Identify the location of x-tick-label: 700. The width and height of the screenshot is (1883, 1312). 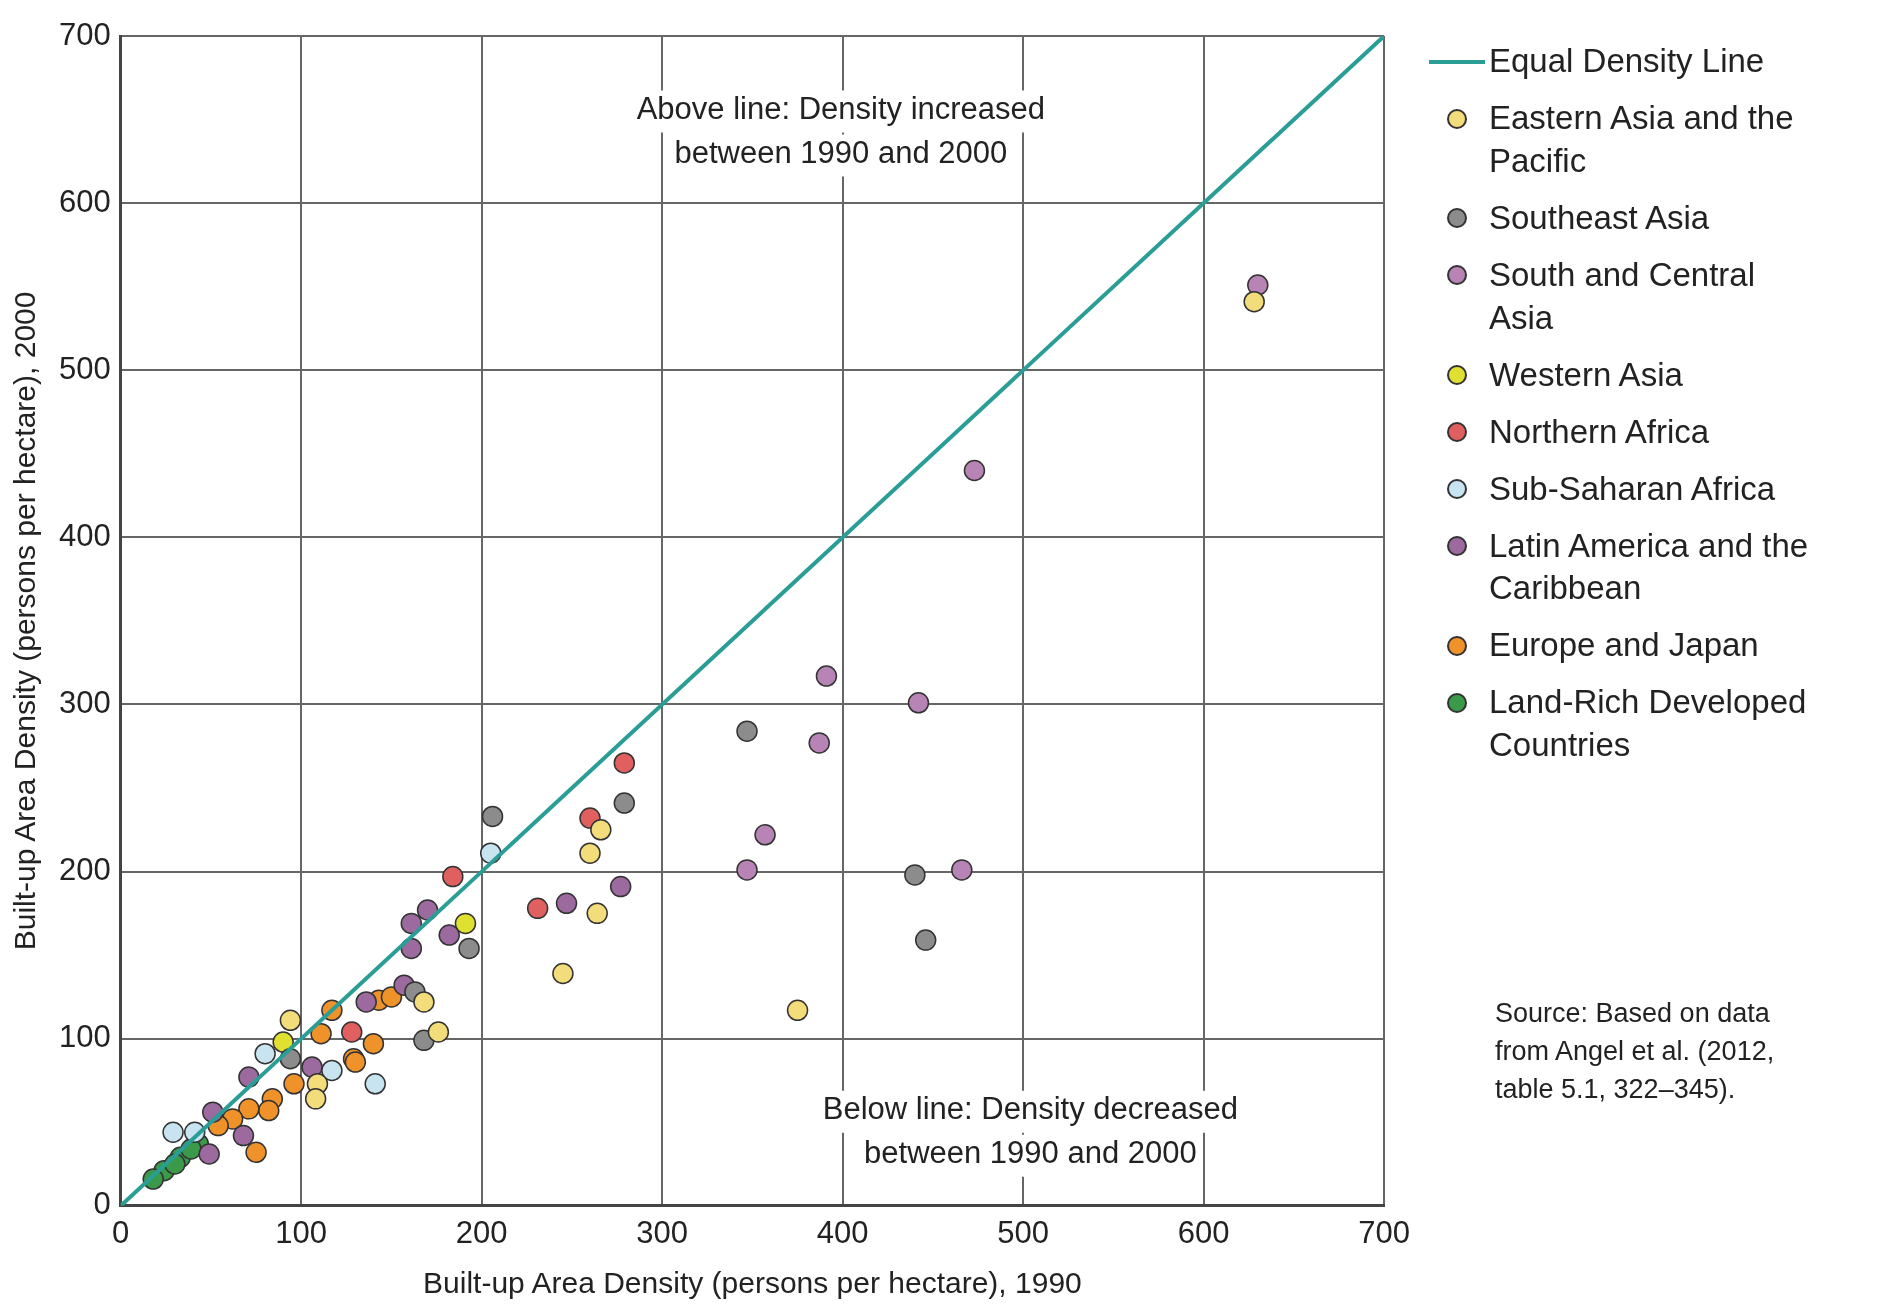
(1384, 1232).